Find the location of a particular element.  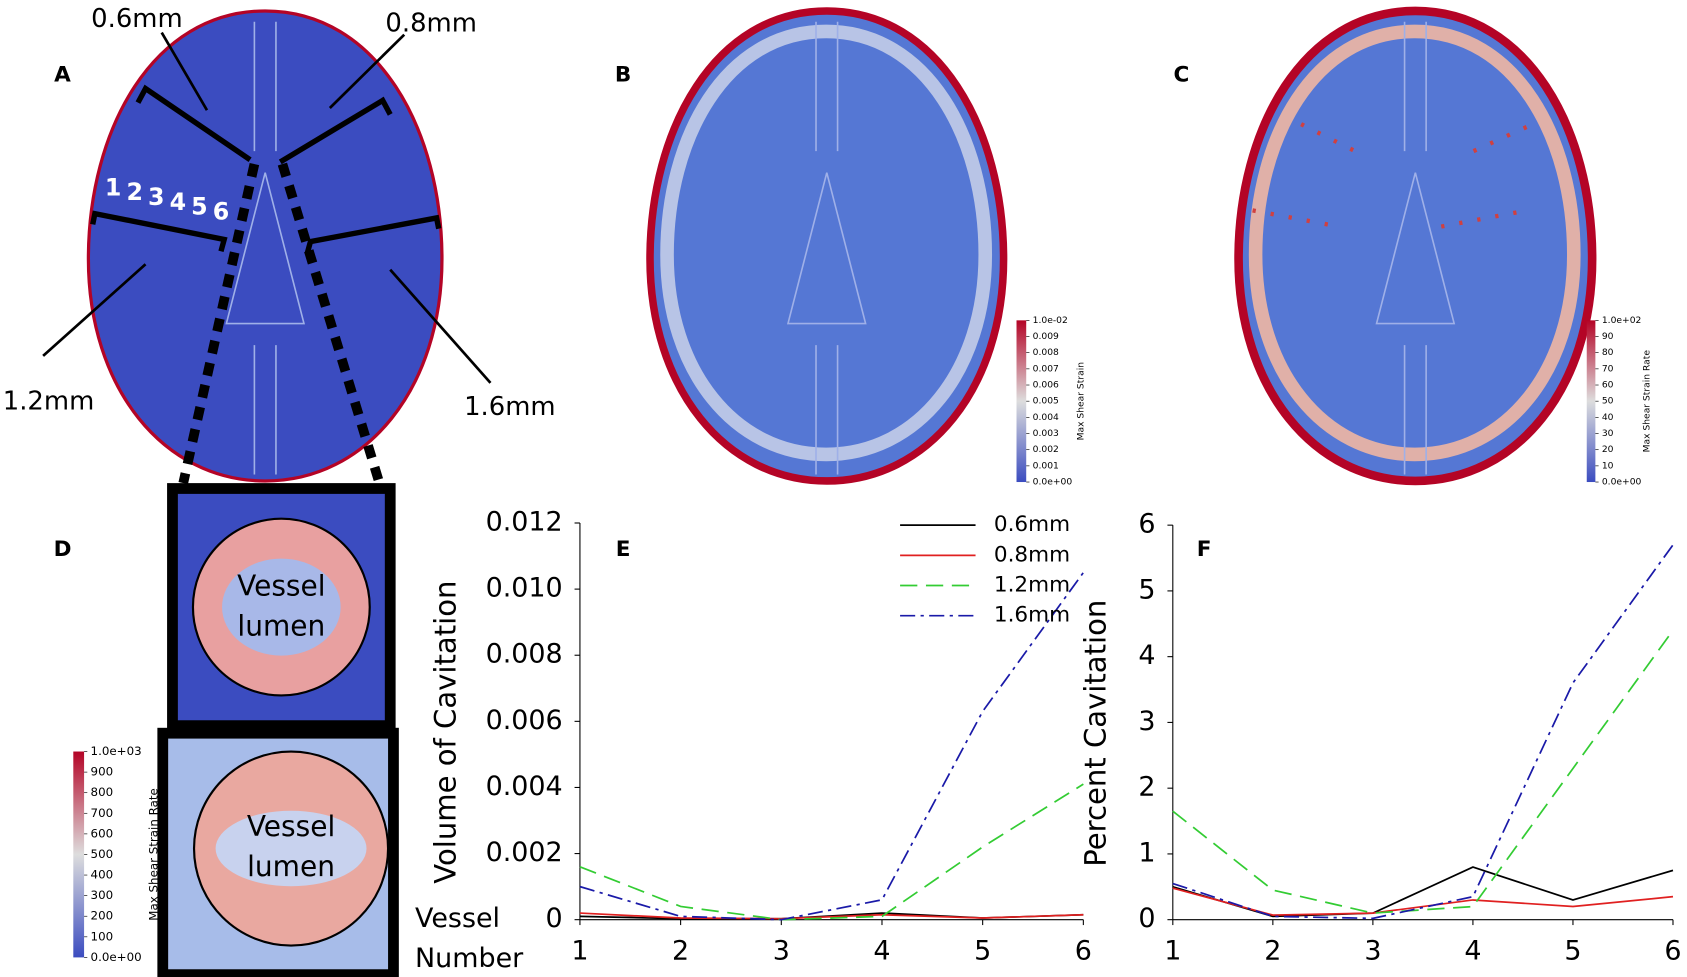

colorbar-tick-label: 0.006 is located at coordinates (1046, 385).